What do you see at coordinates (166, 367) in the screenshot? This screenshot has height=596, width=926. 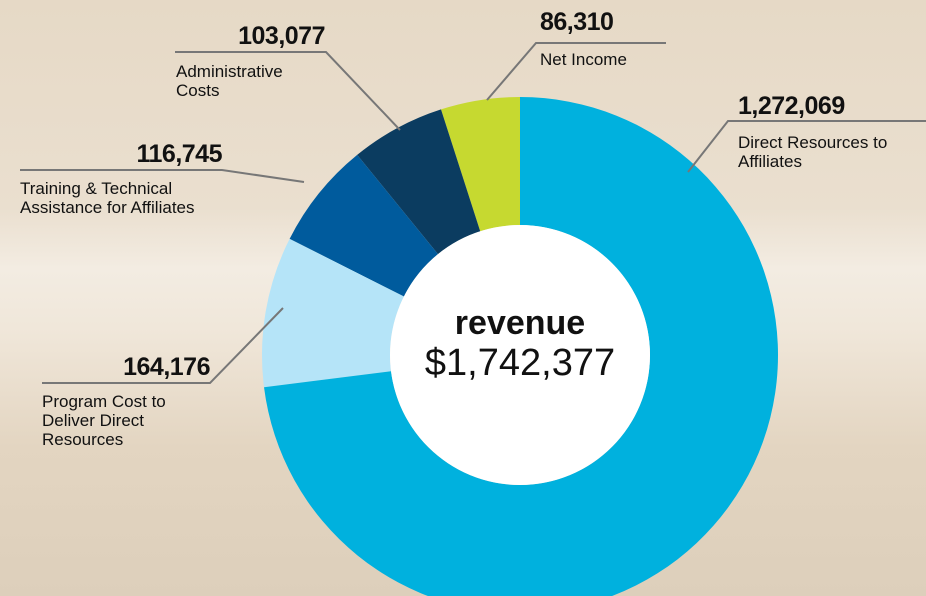 I see `value-label: 164,176` at bounding box center [166, 367].